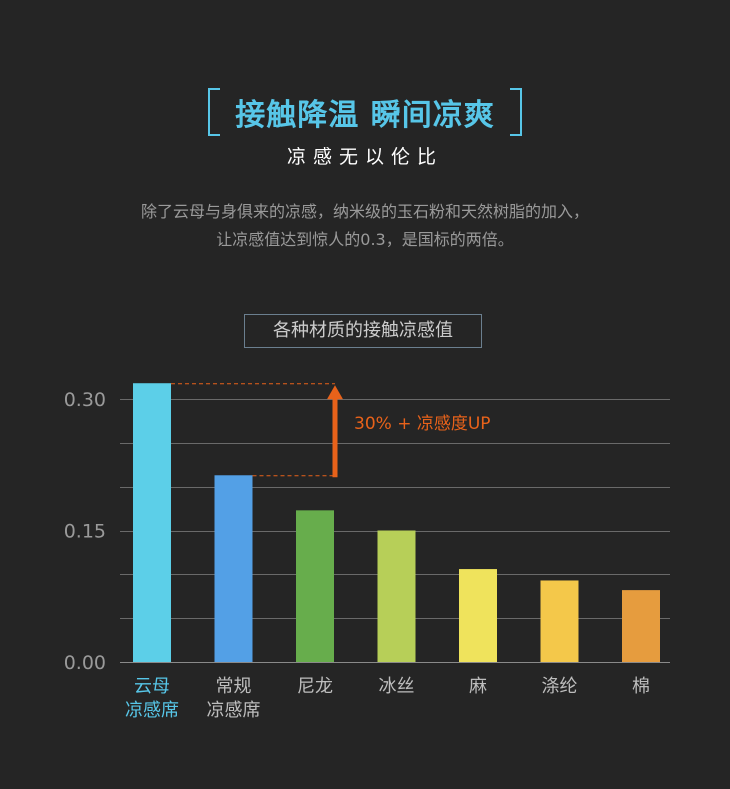 The image size is (730, 789). I want to click on category-label: 云母, so click(152, 686).